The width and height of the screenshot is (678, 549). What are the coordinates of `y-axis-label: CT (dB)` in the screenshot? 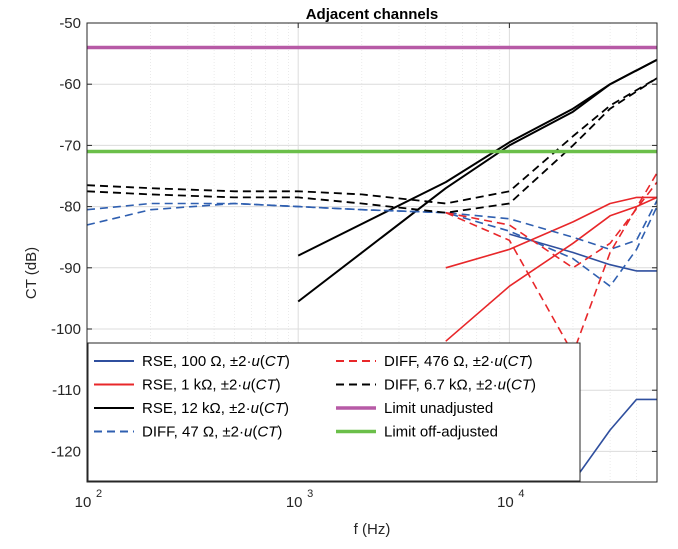 It's located at (31, 273).